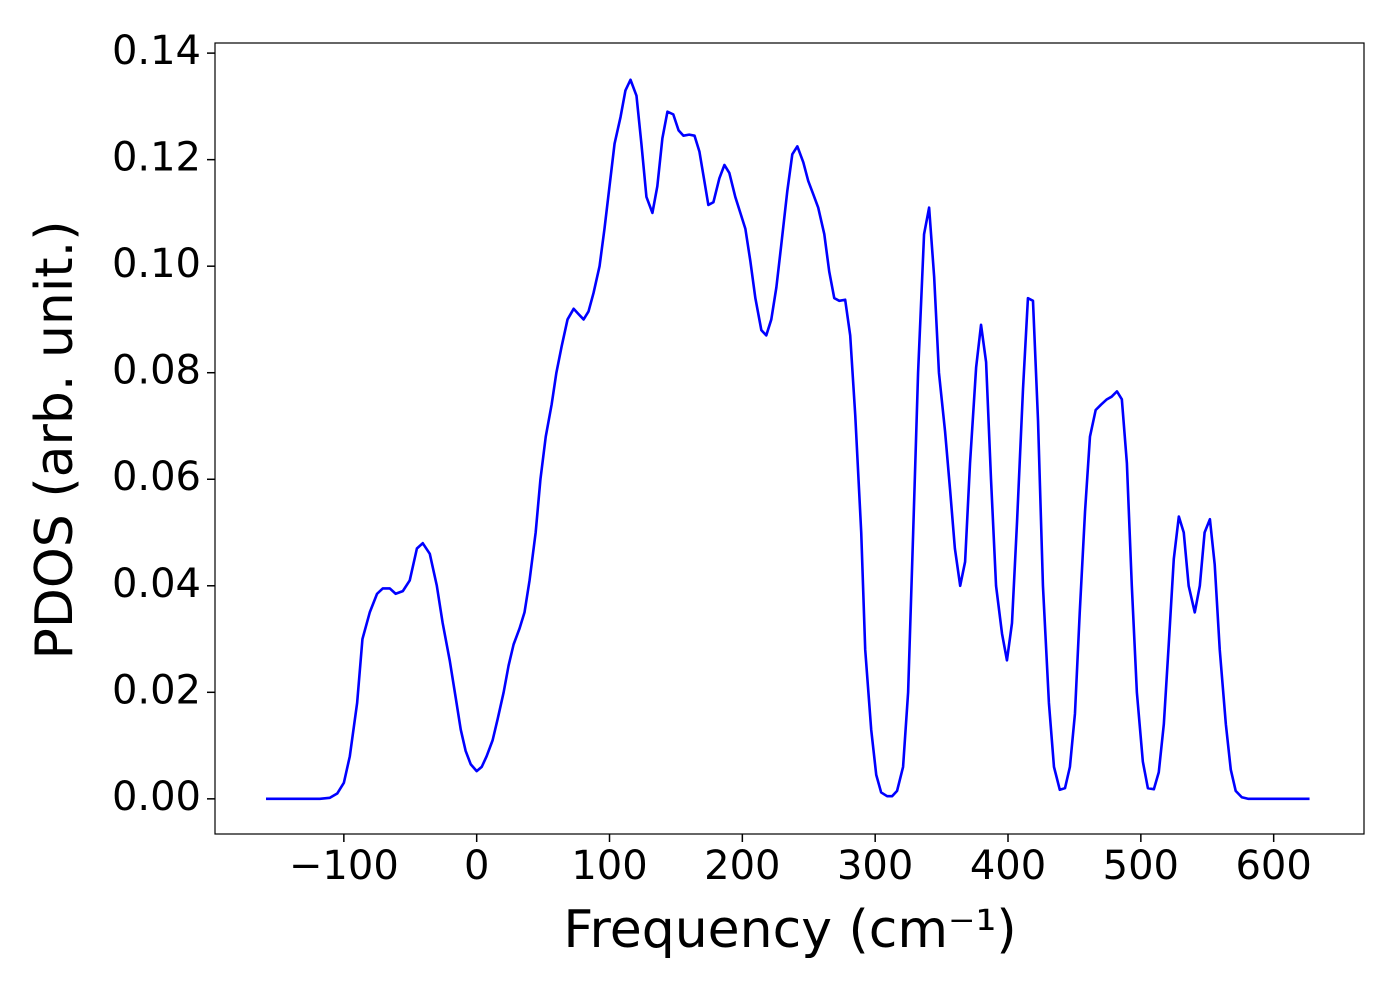 This screenshot has height=1000, width=1400. Describe the element at coordinates (156, 690) in the screenshot. I see `y-tick-label: 0.02` at that location.